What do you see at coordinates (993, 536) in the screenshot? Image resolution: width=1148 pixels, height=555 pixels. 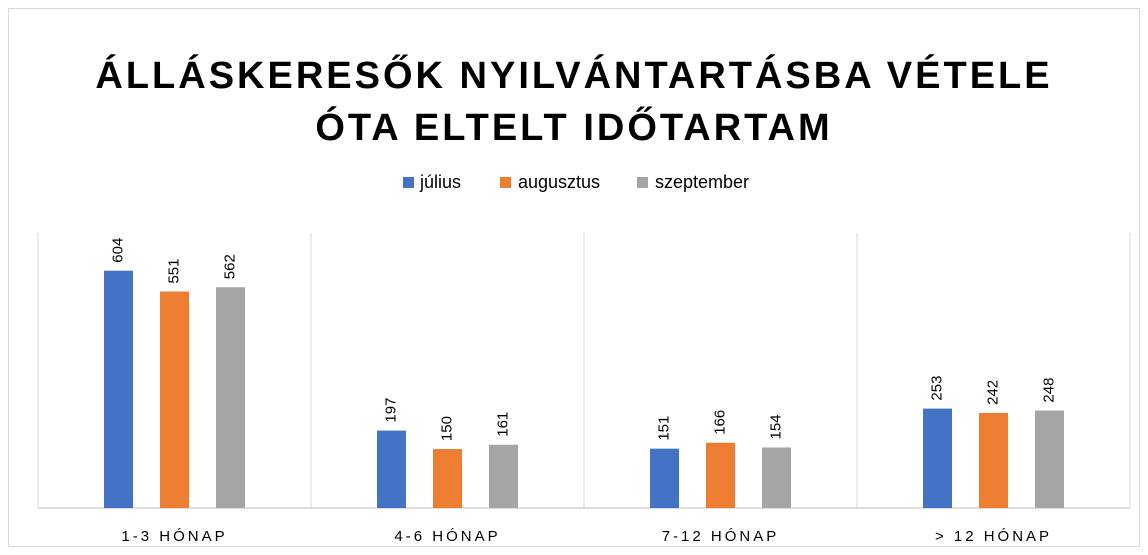 I see `x-tick-label: > 12 HÓNAP` at bounding box center [993, 536].